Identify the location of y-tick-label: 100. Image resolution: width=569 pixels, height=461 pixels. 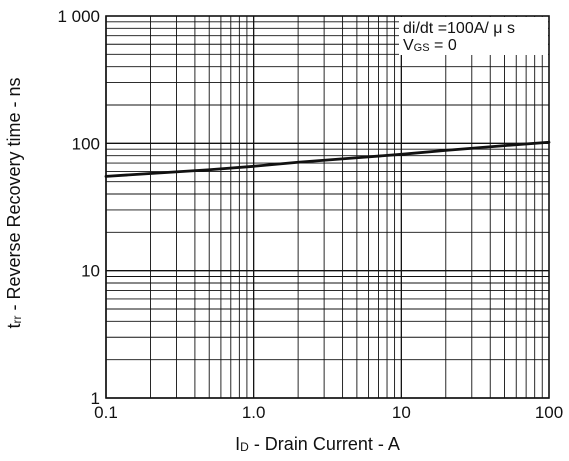
(86, 143).